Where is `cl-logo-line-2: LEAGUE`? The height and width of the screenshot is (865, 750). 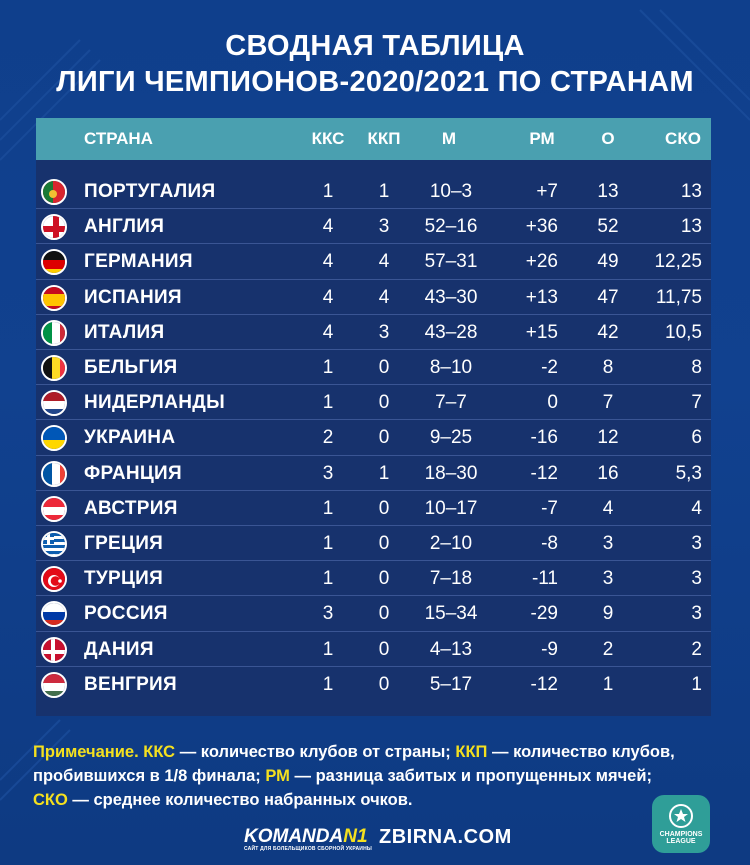 cl-logo-line-2: LEAGUE is located at coordinates (681, 841).